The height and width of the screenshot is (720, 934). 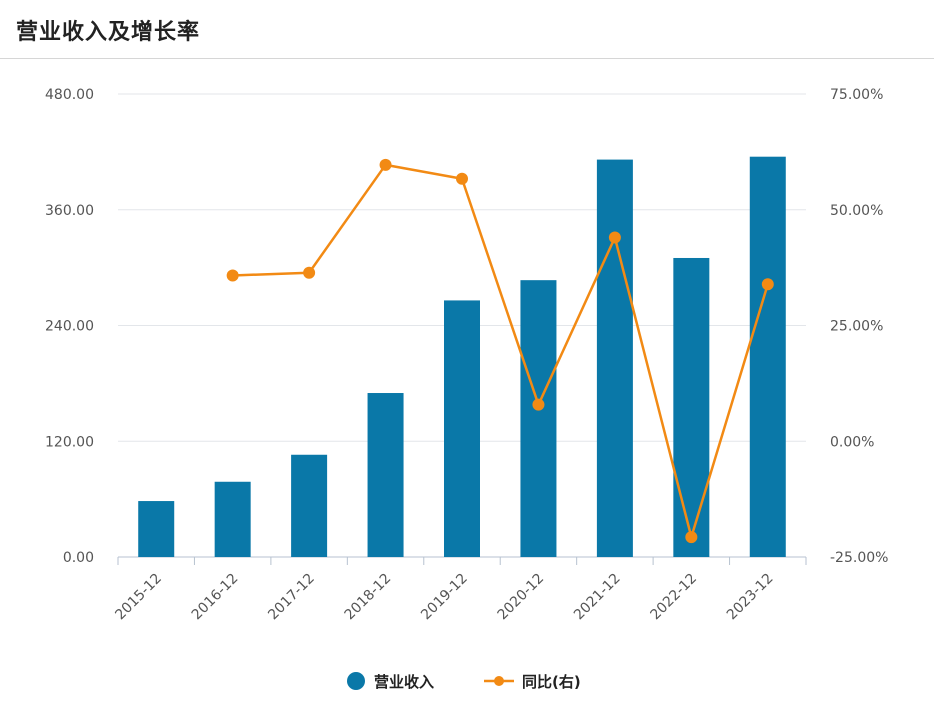 I want to click on x-tick-label: 2022-12, so click(x=673, y=597).